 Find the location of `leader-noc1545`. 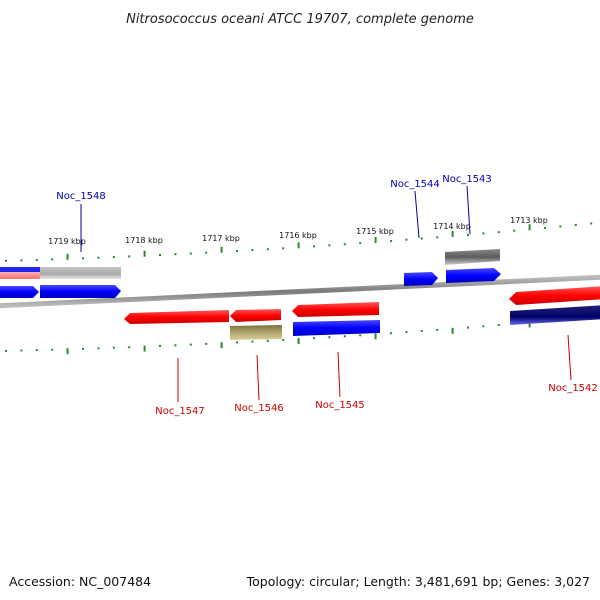

leader-noc1545 is located at coordinates (339, 374).